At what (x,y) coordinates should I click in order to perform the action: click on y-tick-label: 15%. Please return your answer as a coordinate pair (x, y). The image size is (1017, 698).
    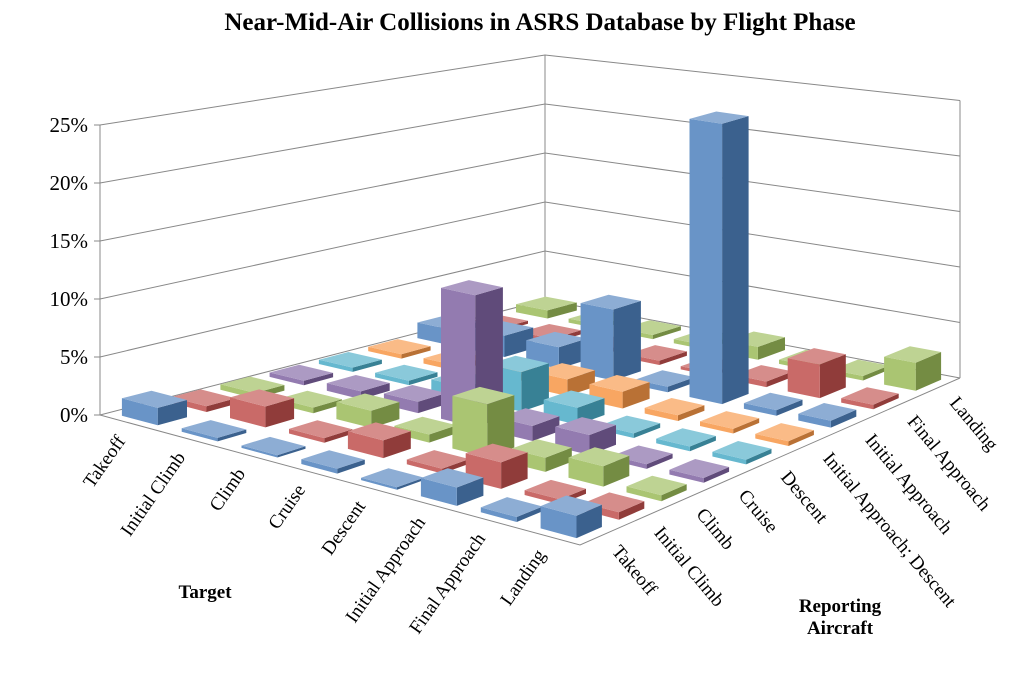
    Looking at the image, I should click on (69, 241).